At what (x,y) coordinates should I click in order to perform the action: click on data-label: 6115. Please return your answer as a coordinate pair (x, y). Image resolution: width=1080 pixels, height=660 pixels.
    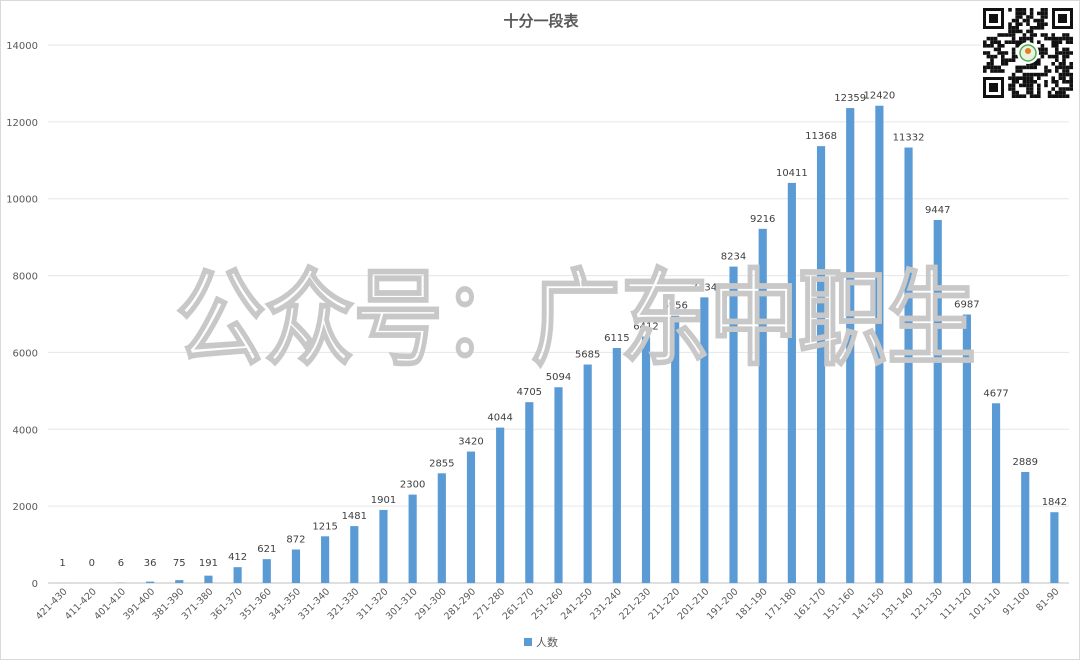
    Looking at the image, I should click on (616, 338).